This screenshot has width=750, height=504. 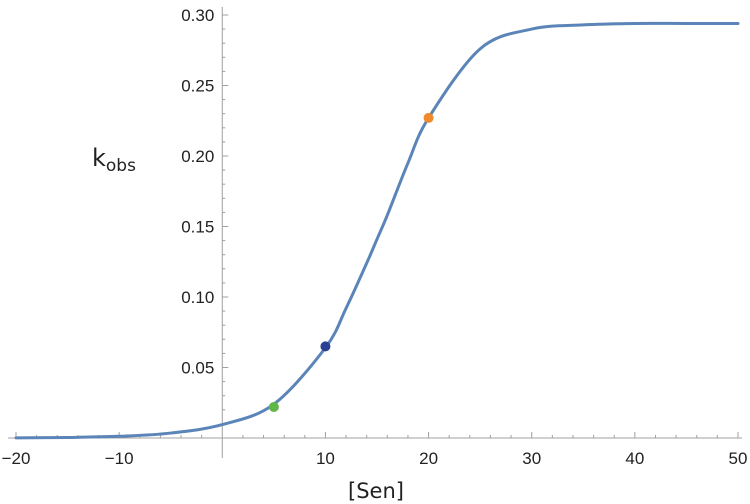 I want to click on x-tick-label: −20, so click(x=16, y=458).